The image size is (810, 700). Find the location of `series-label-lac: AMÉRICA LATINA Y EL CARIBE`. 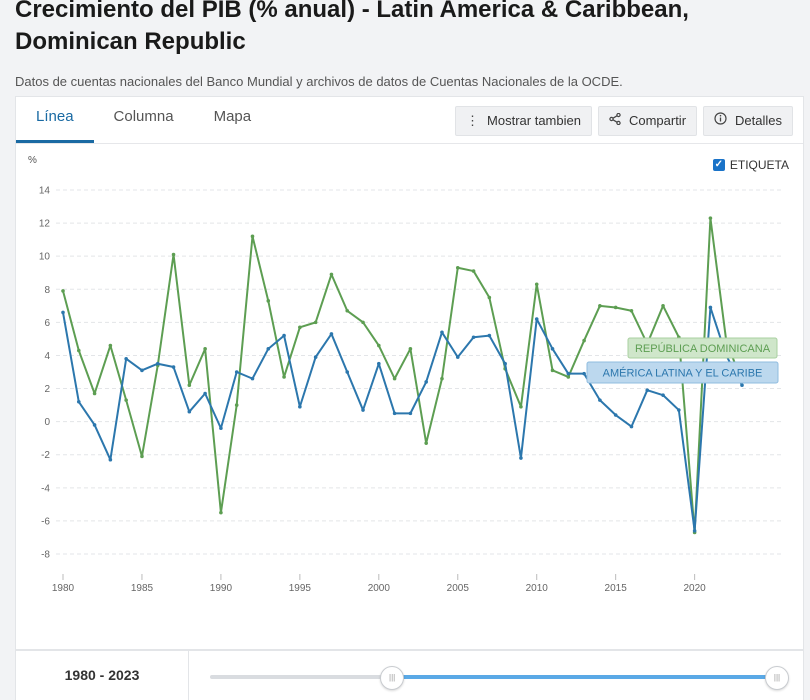

series-label-lac: AMÉRICA LATINA Y EL CARIBE is located at coordinates (683, 373).